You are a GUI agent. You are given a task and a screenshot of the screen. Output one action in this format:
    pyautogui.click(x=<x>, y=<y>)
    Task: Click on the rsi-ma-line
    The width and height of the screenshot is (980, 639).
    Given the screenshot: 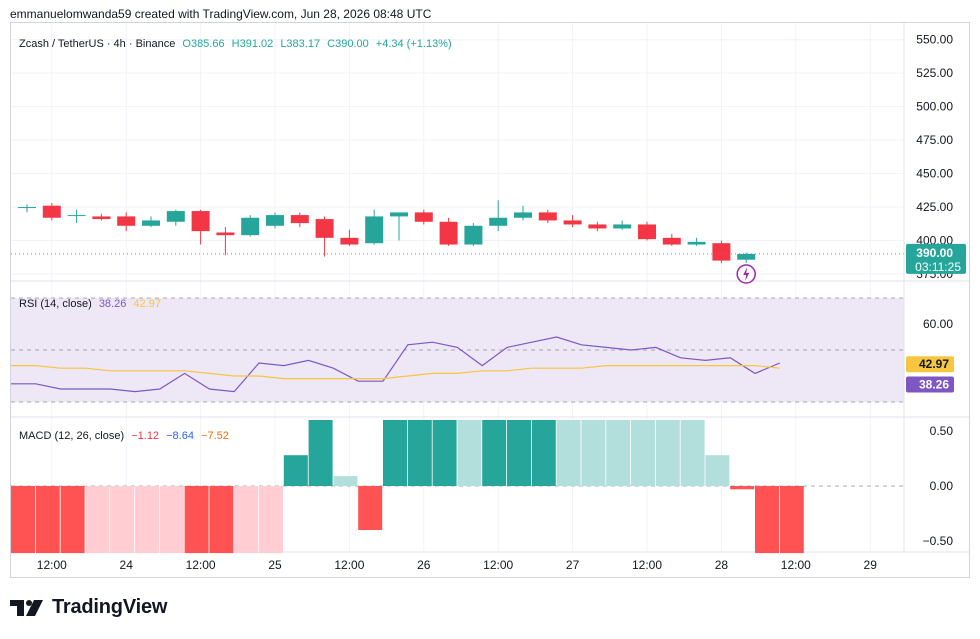 What is the action you would take?
    pyautogui.click(x=395, y=372)
    